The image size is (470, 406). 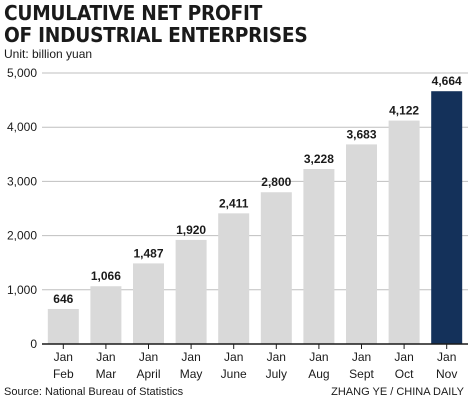 What do you see at coordinates (22, 127) in the screenshot?
I see `y-tick-label: 4,000` at bounding box center [22, 127].